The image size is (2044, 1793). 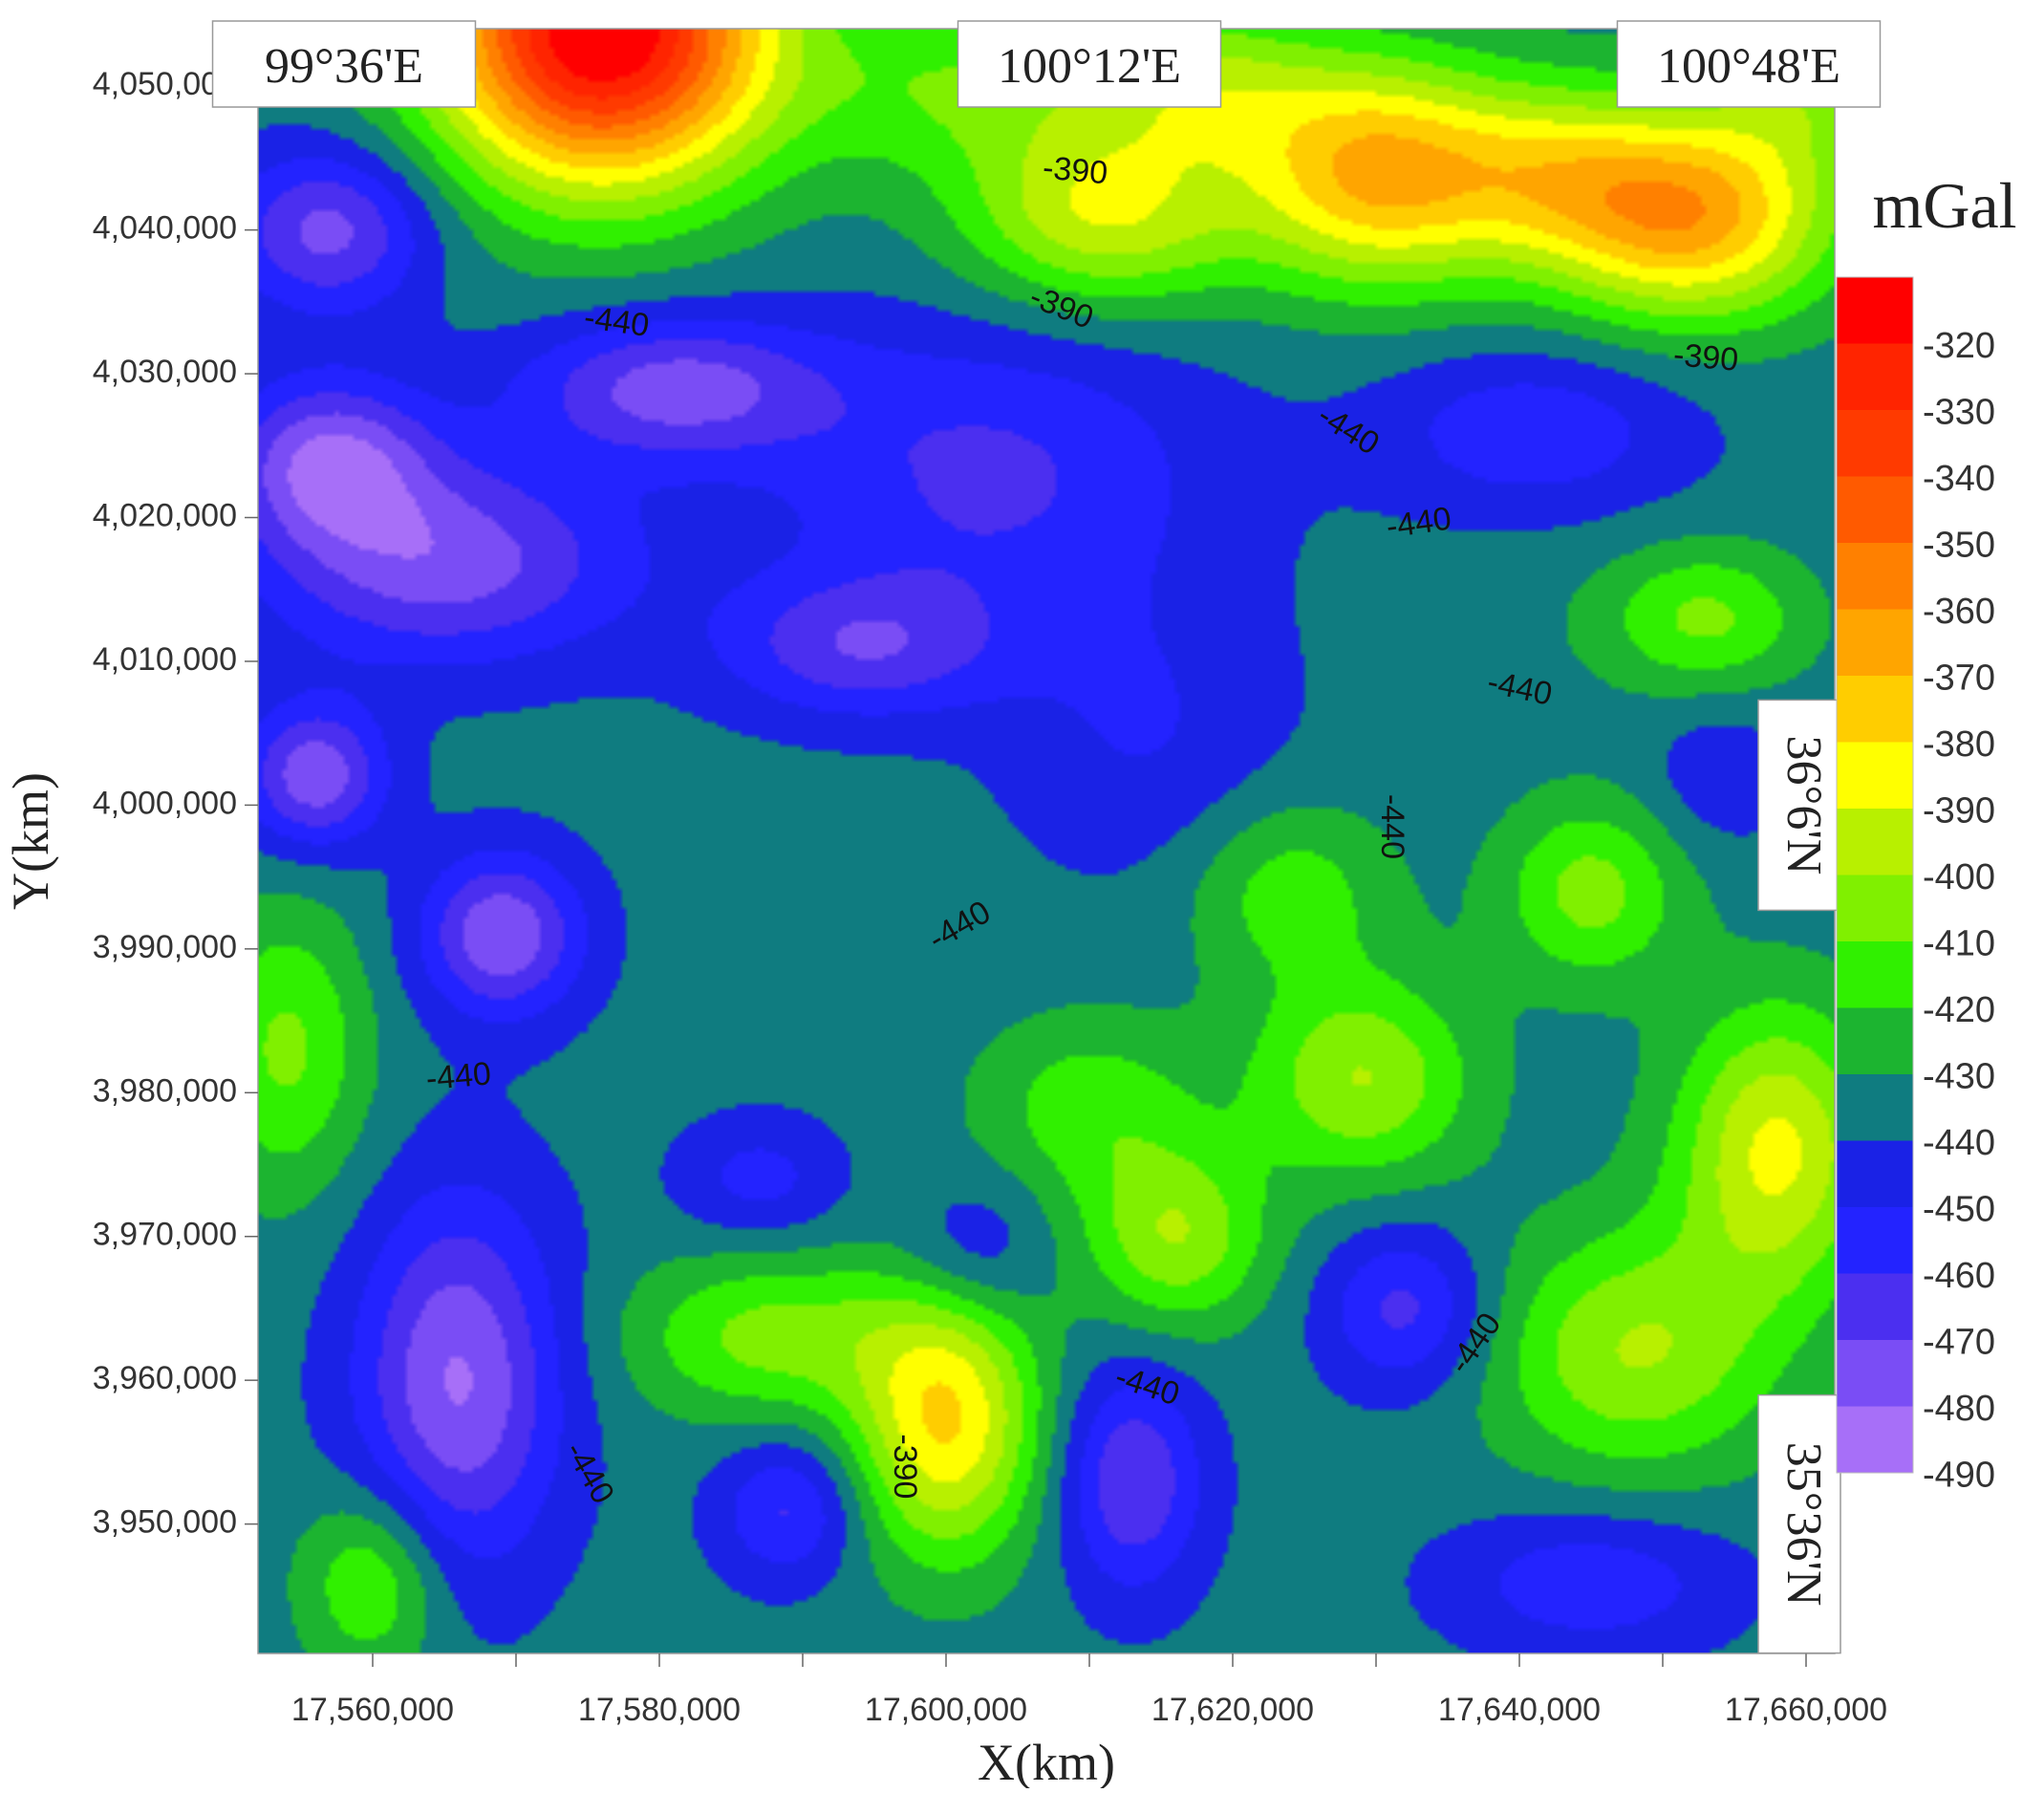 I want to click on x-tick-label: 17,660,000, so click(x=1806, y=1710).